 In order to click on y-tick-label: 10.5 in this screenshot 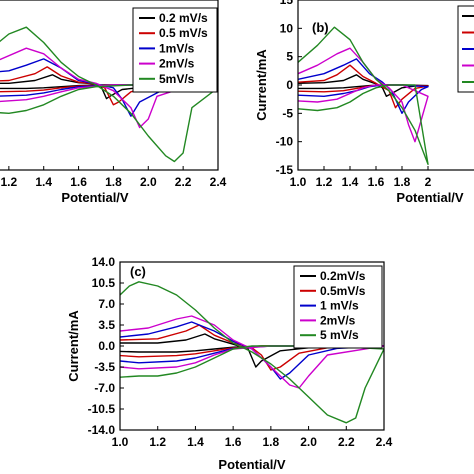, I will do `click(104, 283)`.